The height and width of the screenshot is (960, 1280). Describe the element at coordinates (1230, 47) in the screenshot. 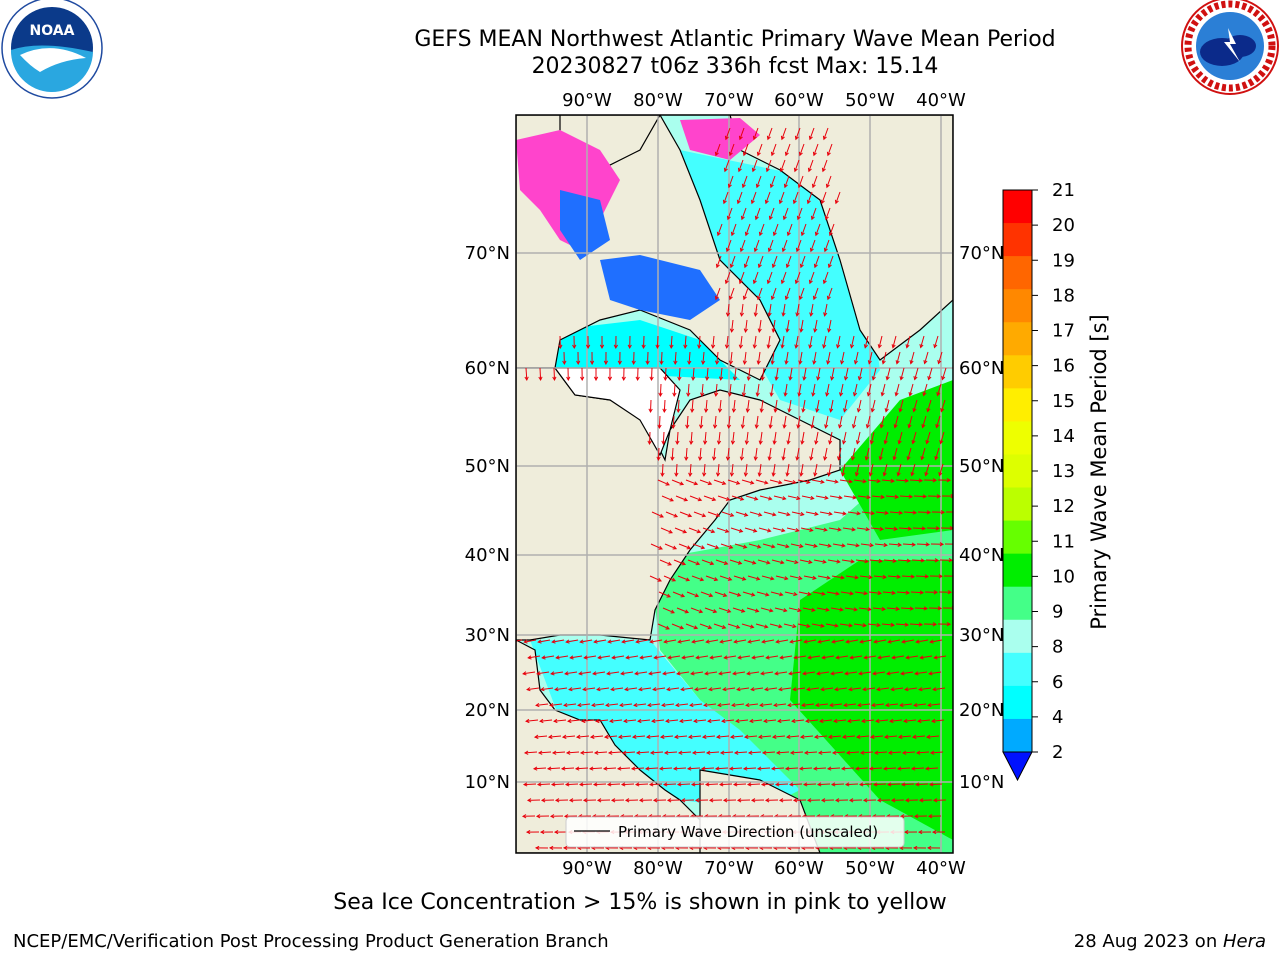

I see `nws-logo` at that location.